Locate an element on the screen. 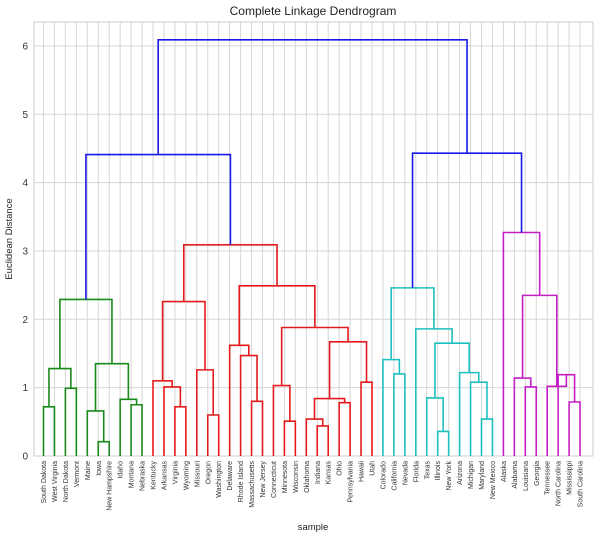 The width and height of the screenshot is (601, 539). leaf-label: Missouri is located at coordinates (197, 474).